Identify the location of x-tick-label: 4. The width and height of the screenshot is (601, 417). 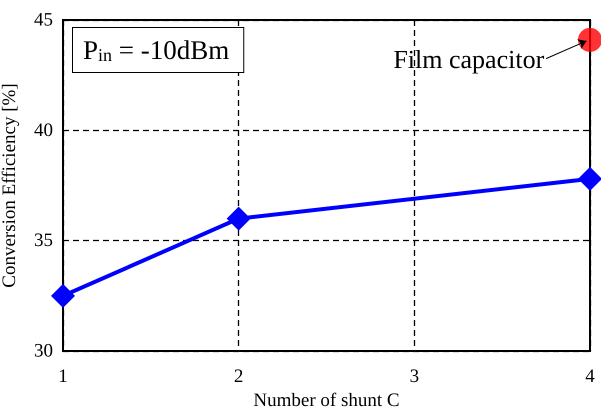
(590, 376).